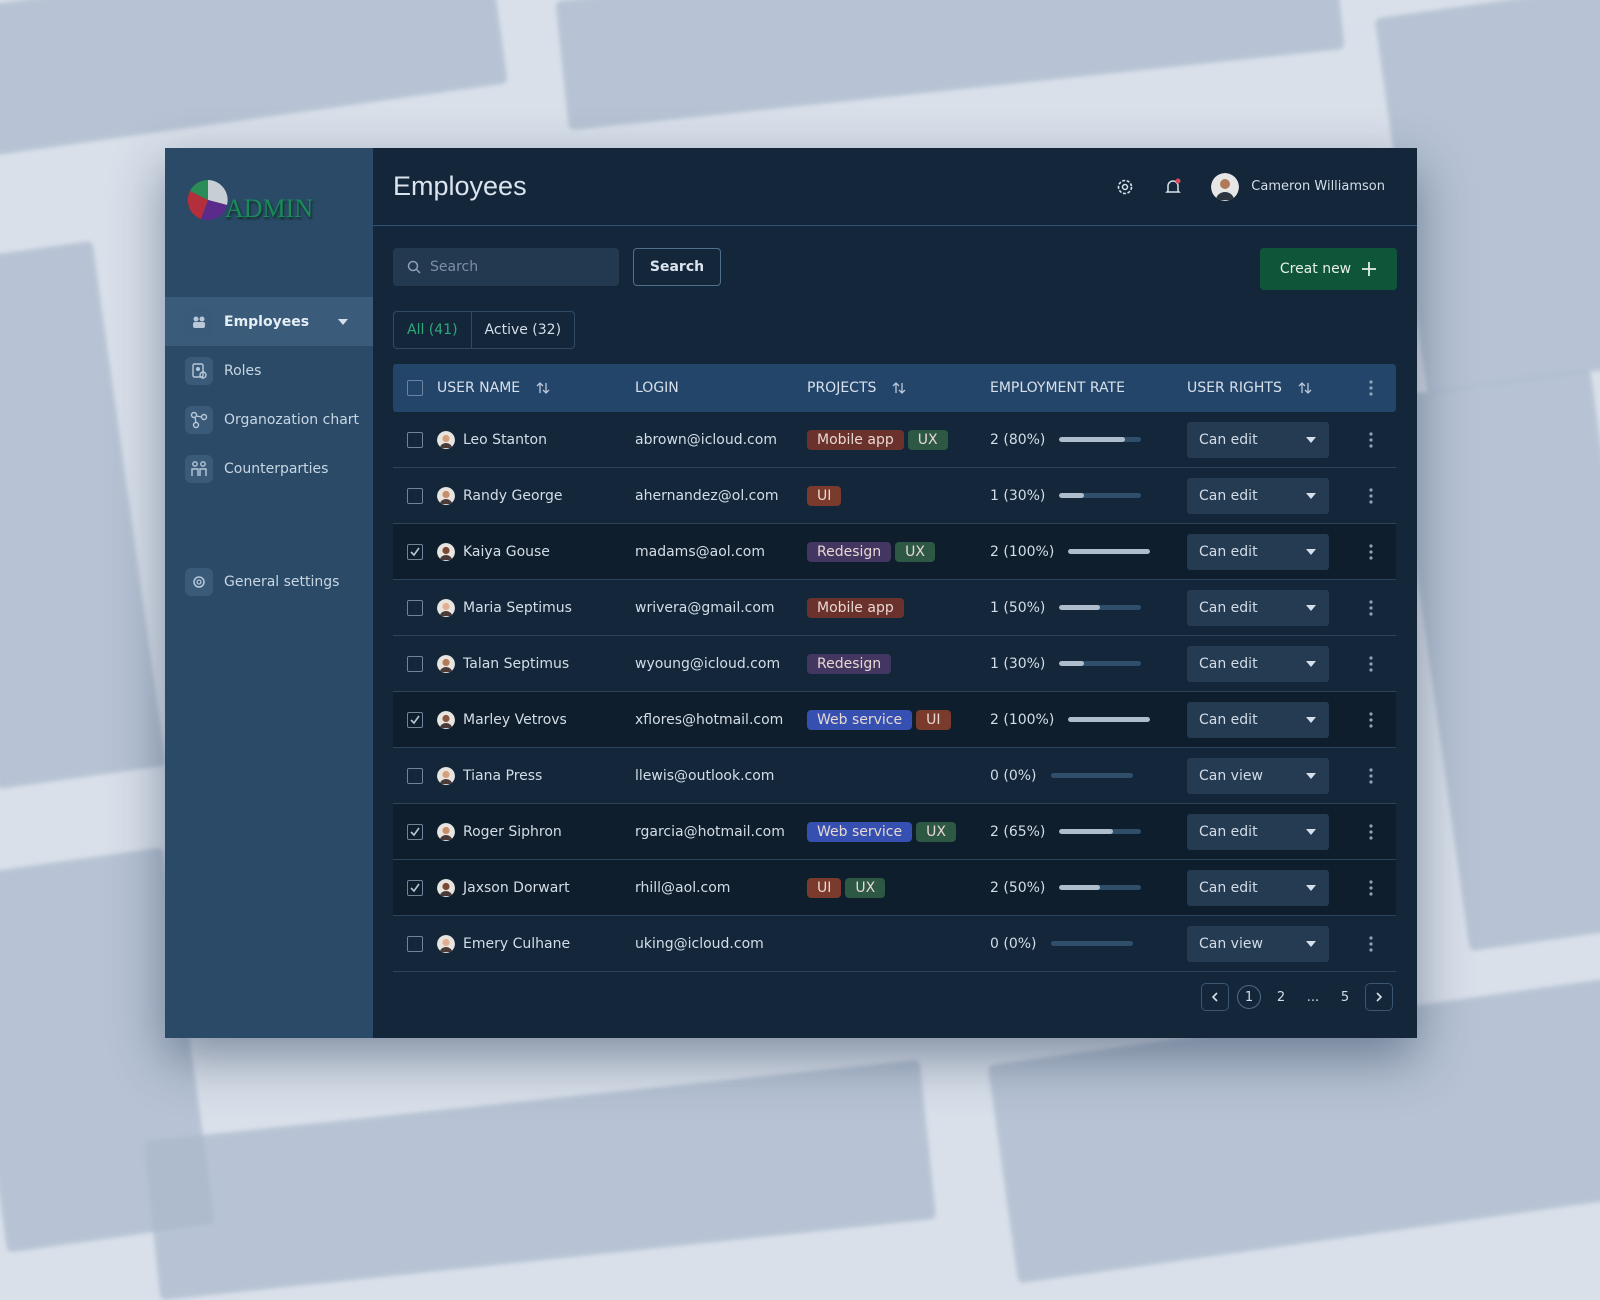  I want to click on filter-tab: Active (32), so click(522, 330).